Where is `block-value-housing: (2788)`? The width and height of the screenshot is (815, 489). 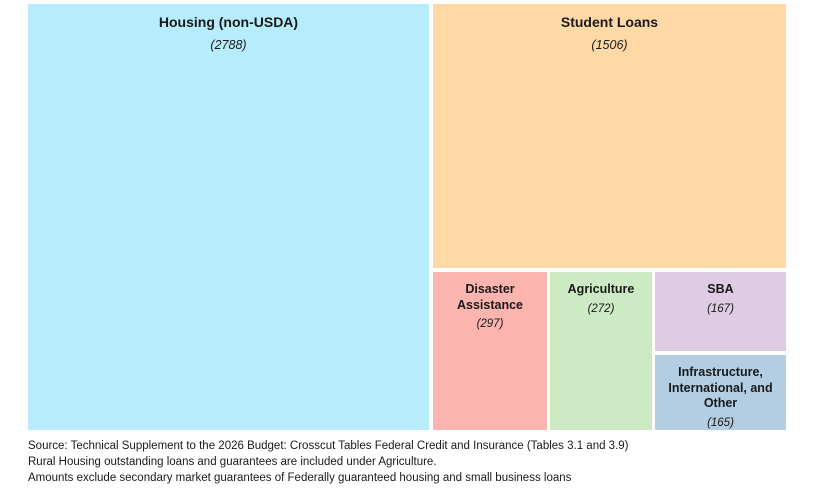
block-value-housing: (2788) is located at coordinates (228, 44).